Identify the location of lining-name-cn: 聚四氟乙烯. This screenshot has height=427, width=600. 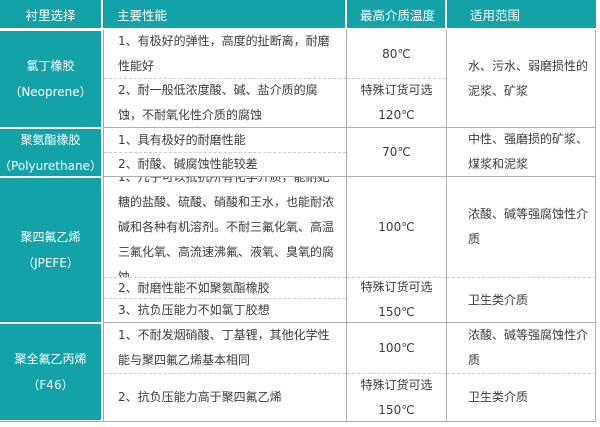
(50, 237).